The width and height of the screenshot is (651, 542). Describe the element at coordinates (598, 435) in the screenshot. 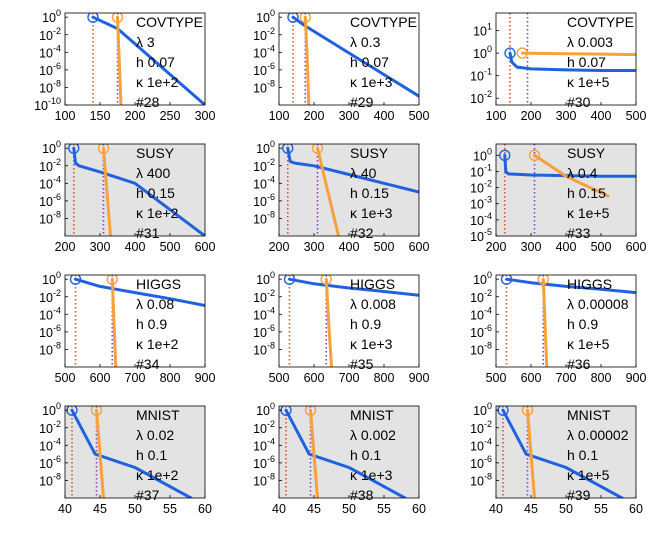

I see `annotation-lambda: λ 0.00002` at that location.